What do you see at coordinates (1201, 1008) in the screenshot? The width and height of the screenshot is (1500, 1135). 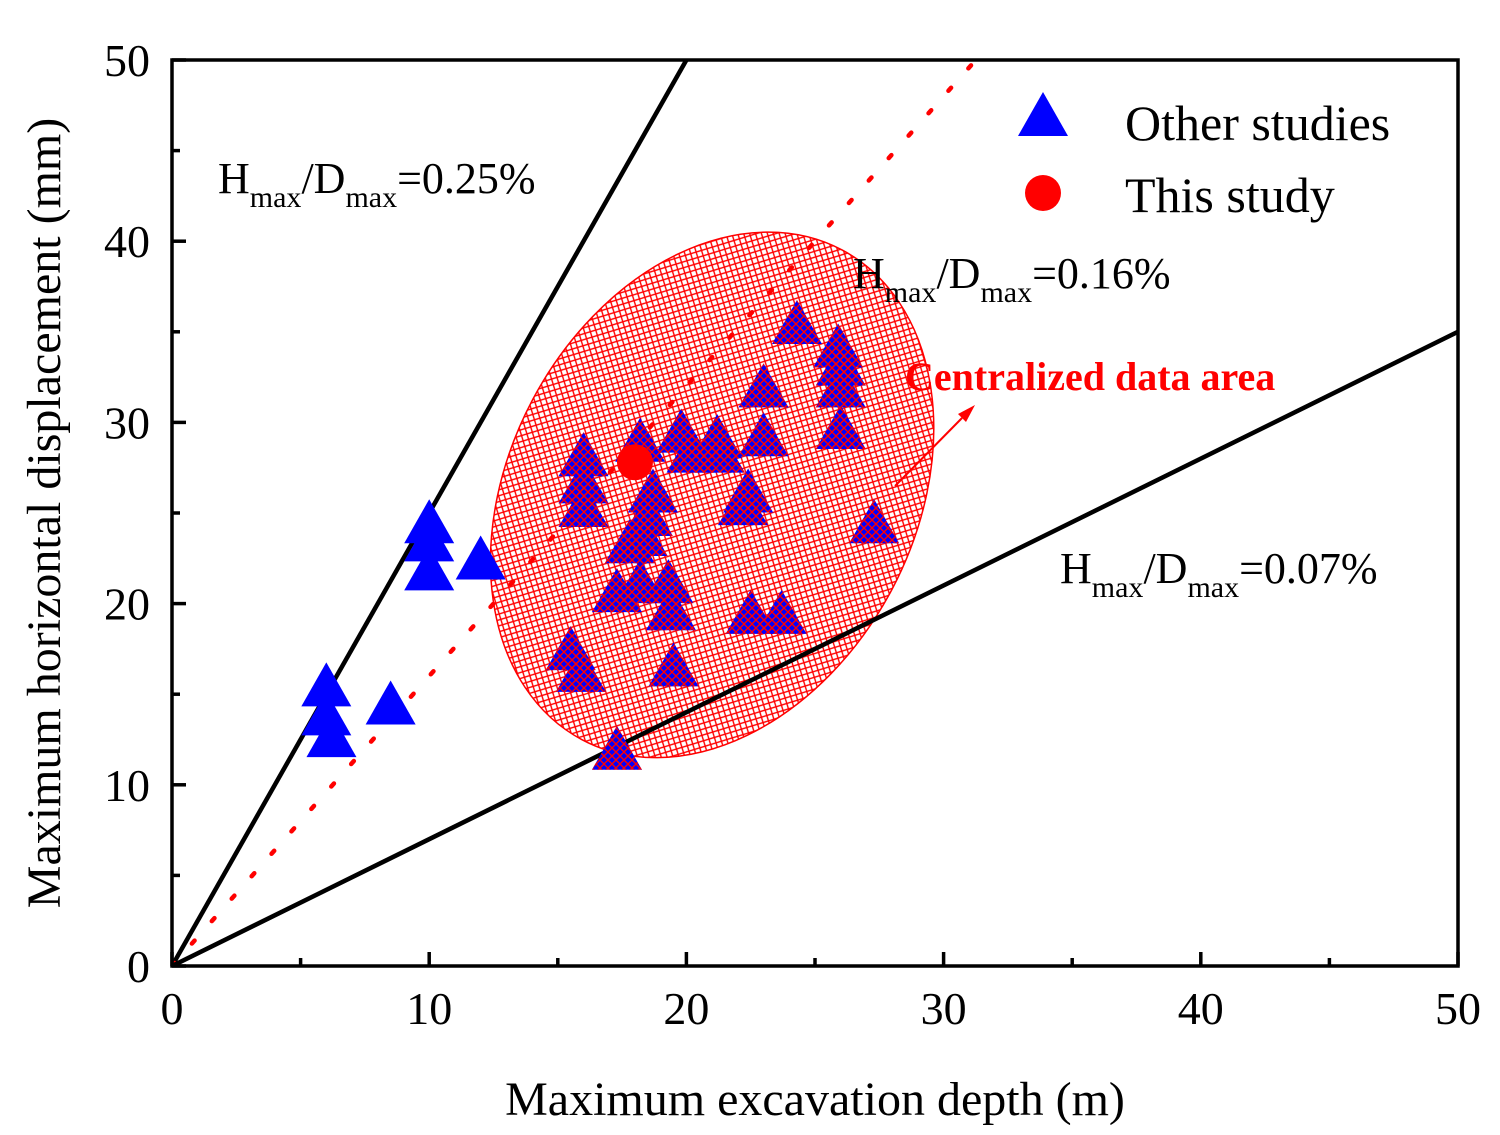 I see `x-tick-label: 40` at bounding box center [1201, 1008].